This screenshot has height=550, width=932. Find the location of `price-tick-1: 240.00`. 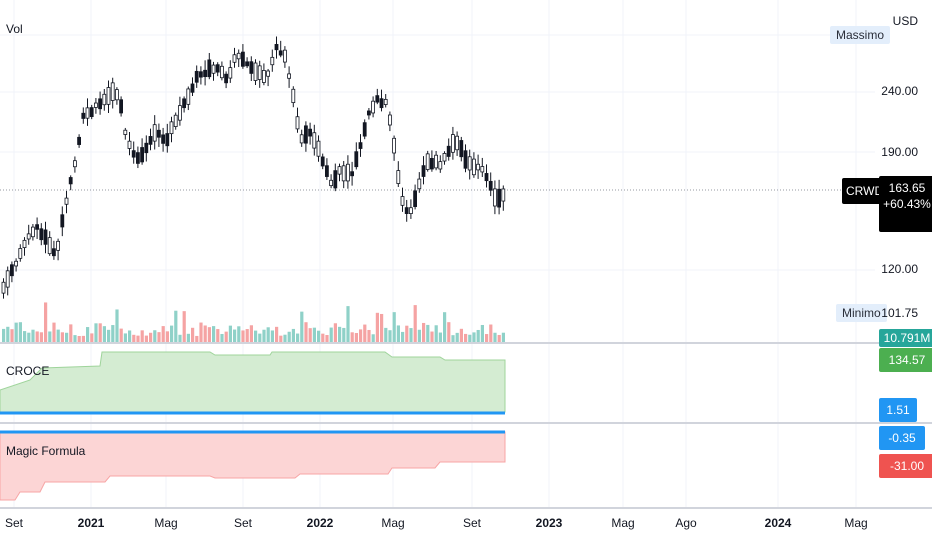

price-tick-1: 240.00 is located at coordinates (899, 91).